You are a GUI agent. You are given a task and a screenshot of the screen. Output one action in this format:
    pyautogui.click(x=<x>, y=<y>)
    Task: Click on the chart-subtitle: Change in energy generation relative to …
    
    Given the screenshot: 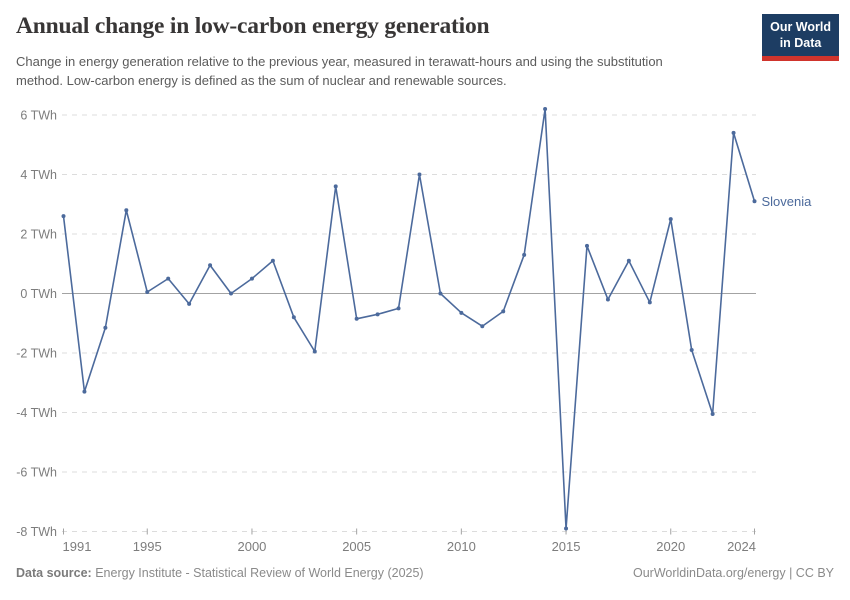 What is the action you would take?
    pyautogui.click(x=339, y=71)
    